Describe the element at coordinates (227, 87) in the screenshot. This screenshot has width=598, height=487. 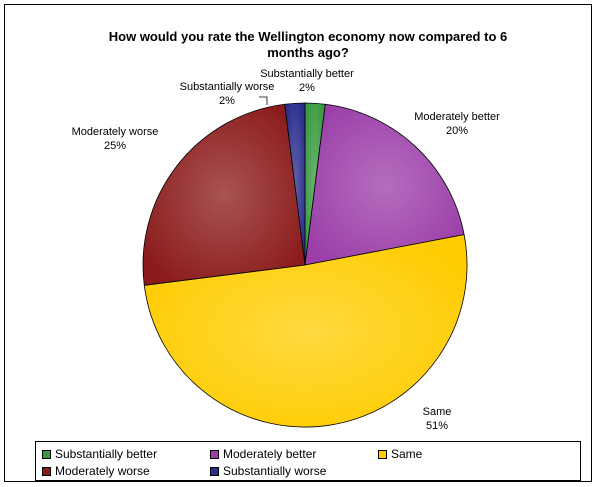
I see `slice-label-substantially-worse: Substantially worse` at that location.